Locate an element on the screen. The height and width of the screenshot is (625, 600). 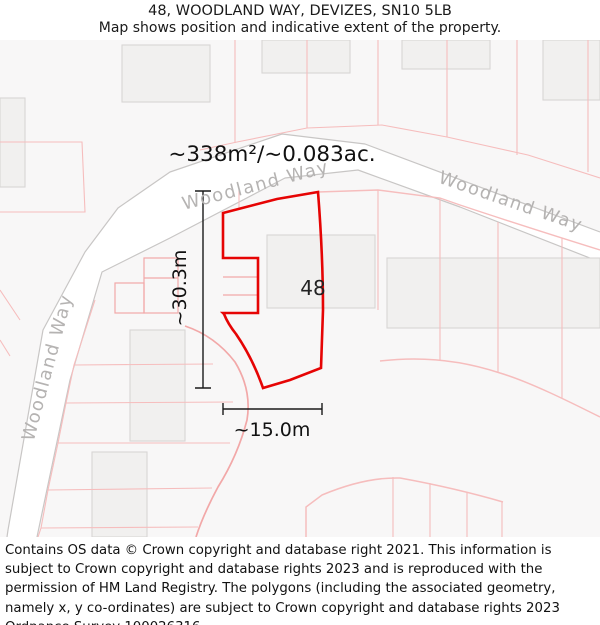
dimensions is located at coordinates (259, 302).